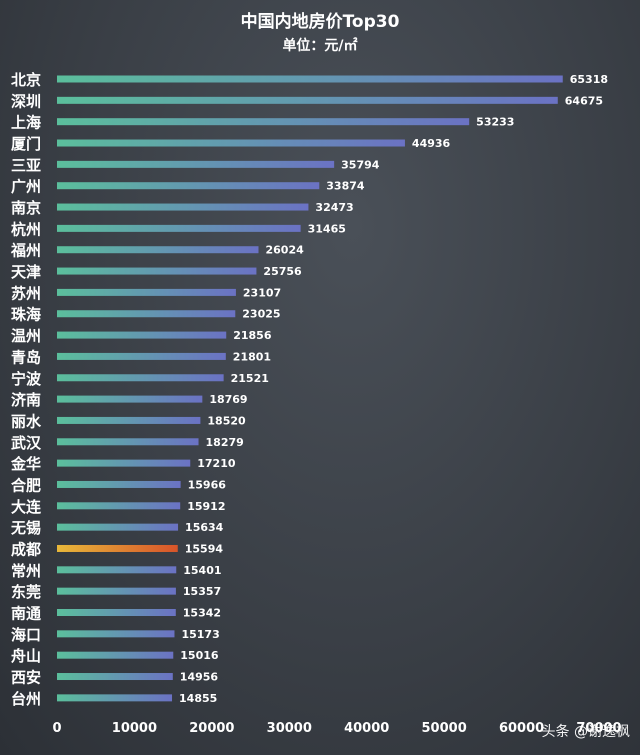  Describe the element at coordinates (206, 506) in the screenshot. I see `data-label: 15912` at that location.